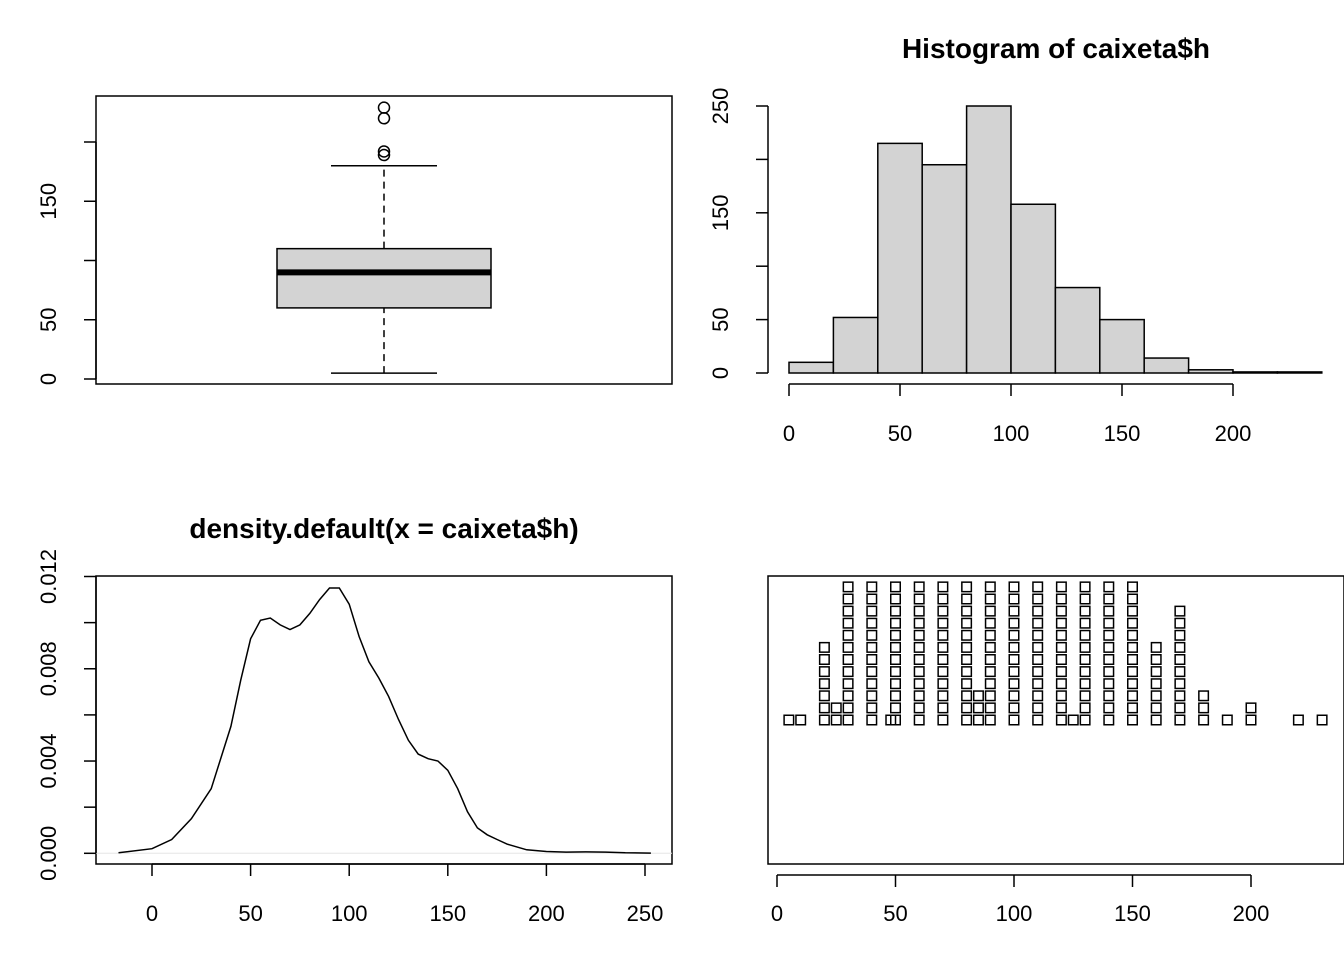  What do you see at coordinates (720, 106) in the screenshot?
I see `histogram-y-axis-tick-label: 250` at bounding box center [720, 106].